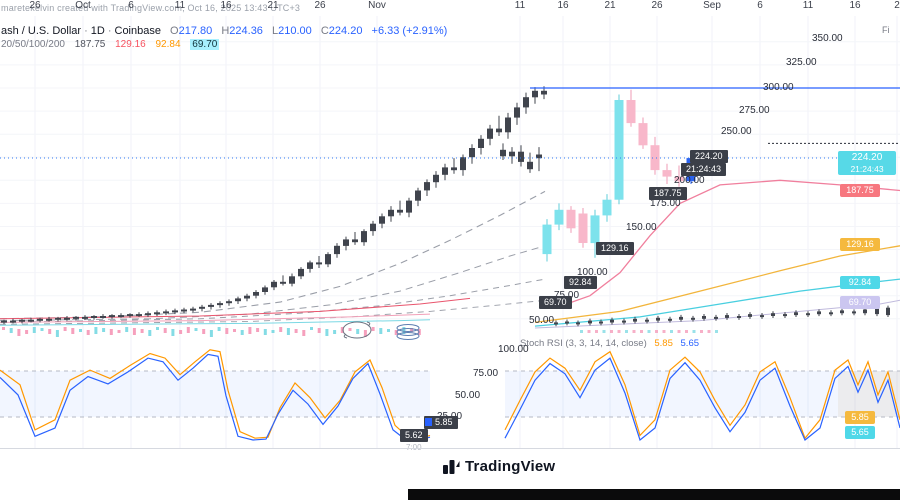 This screenshot has width=900, height=500. I want to click on pullback-cluster-candles, so click(521, 158).